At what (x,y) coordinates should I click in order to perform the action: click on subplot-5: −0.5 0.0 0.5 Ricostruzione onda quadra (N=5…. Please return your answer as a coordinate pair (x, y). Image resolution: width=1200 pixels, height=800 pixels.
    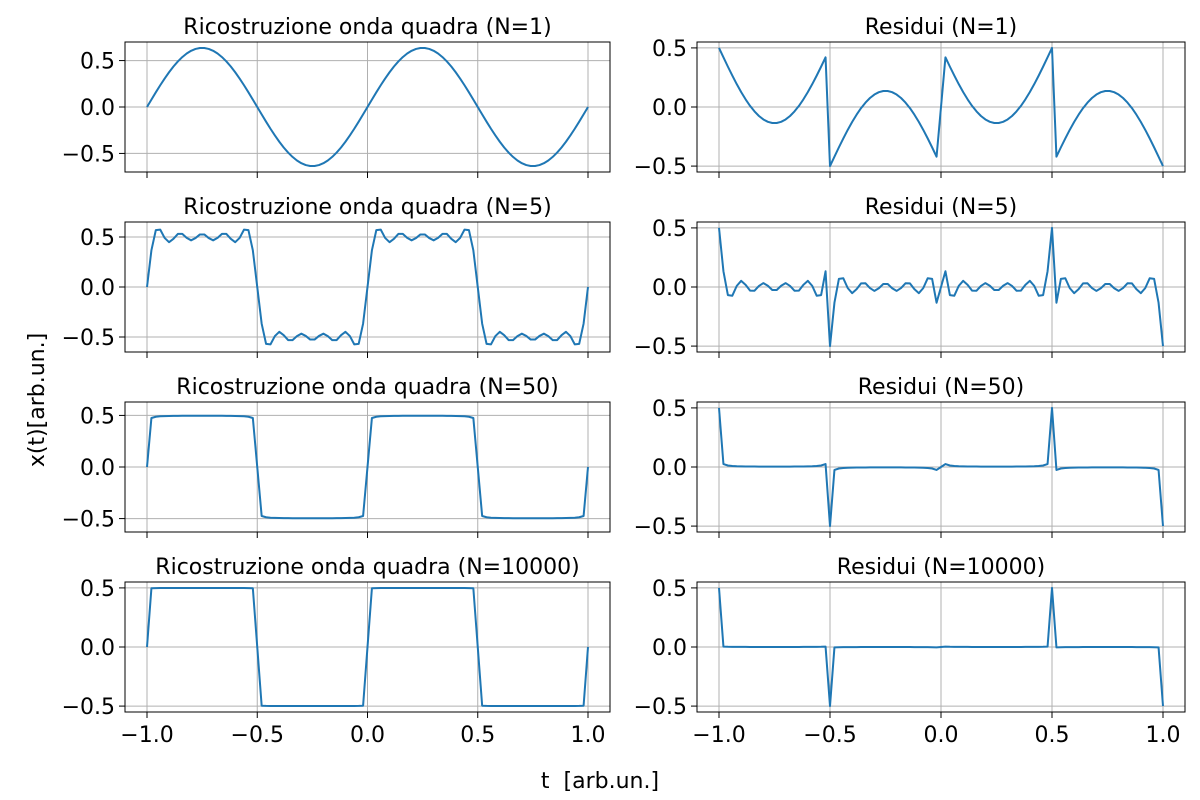
    Looking at the image, I should click on (336, 456).